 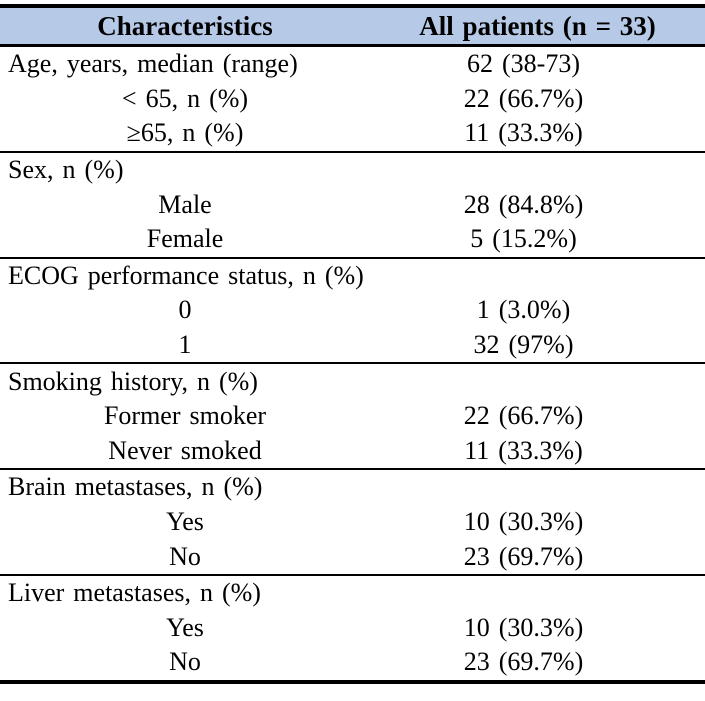 I want to click on row-label: Never smoked, so click(x=185, y=450).